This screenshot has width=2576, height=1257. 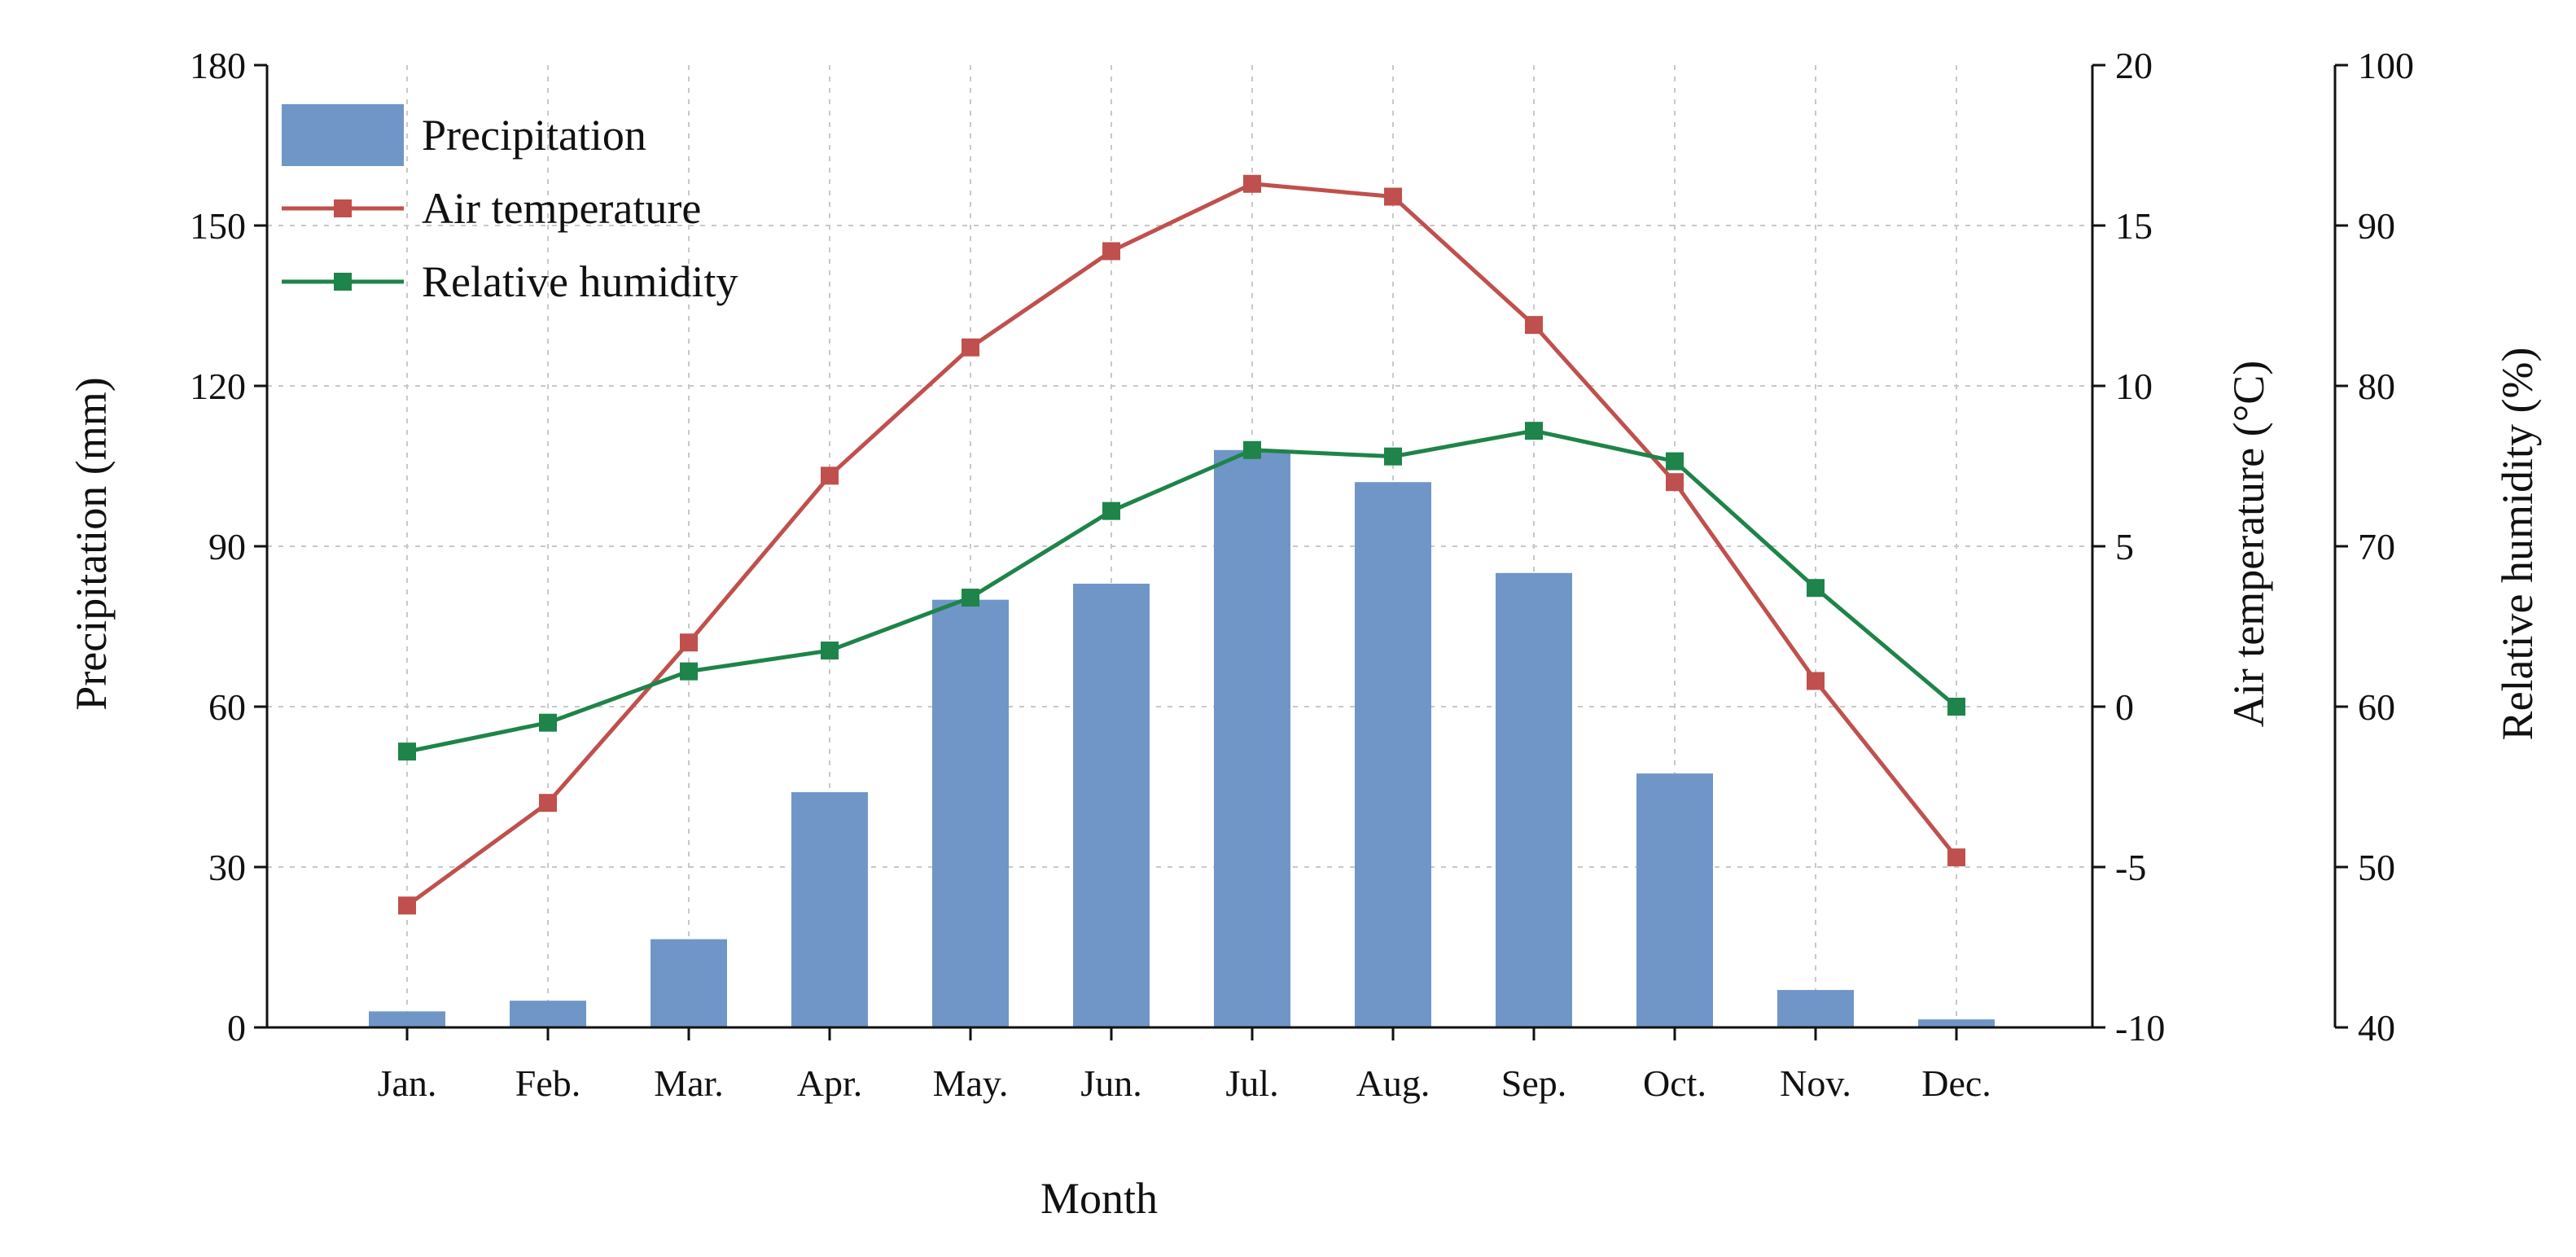 What do you see at coordinates (2134, 65) in the screenshot?
I see `right-tick-label: 20` at bounding box center [2134, 65].